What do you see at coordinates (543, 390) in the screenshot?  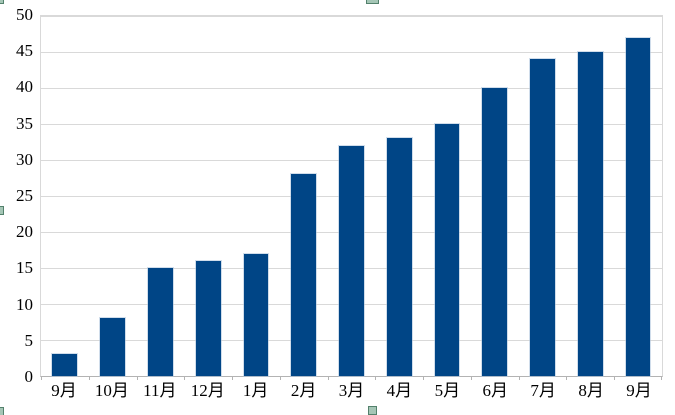 I see `x-tick-label-7月: 7月` at bounding box center [543, 390].